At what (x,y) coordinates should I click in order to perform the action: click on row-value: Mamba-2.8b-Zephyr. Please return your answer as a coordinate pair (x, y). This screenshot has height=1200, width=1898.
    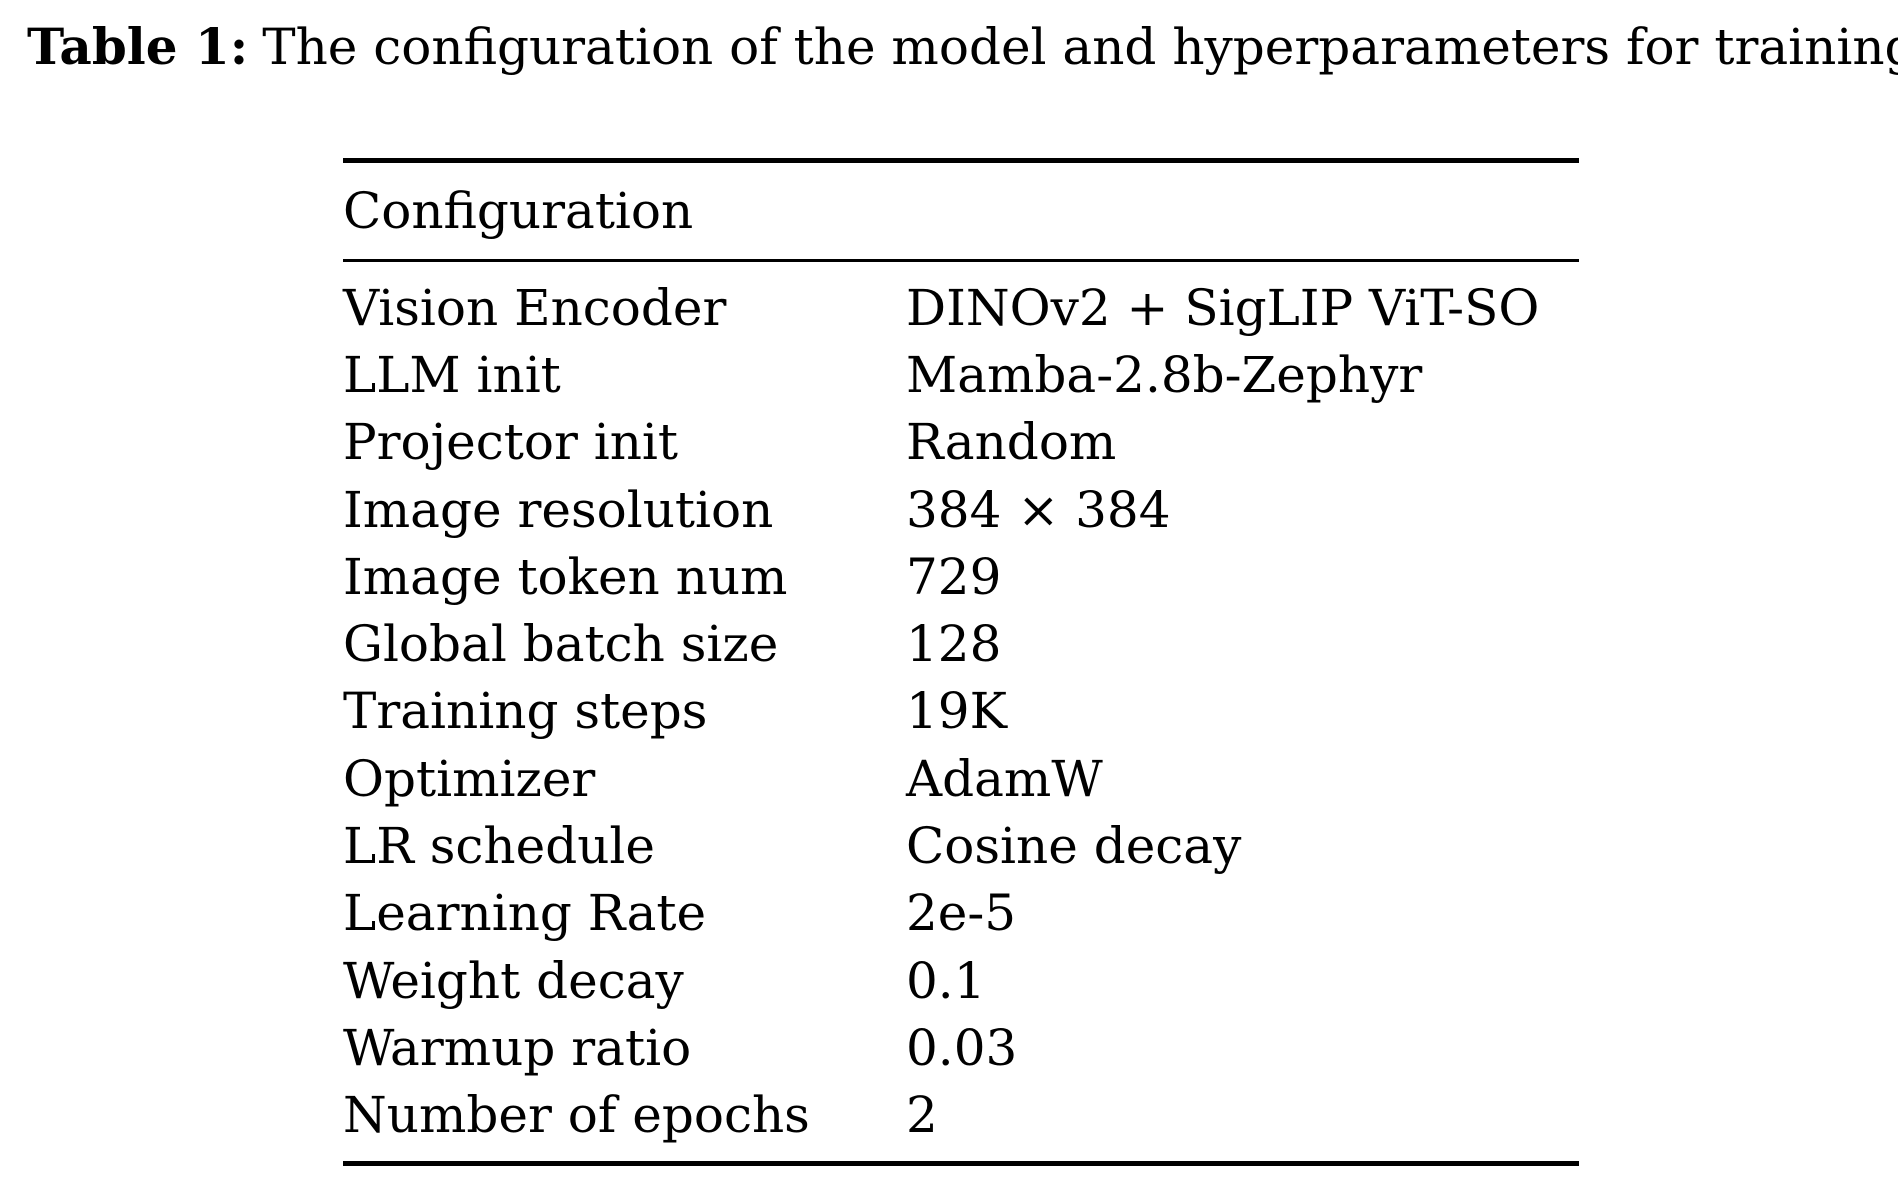
    Looking at the image, I should click on (1164, 374).